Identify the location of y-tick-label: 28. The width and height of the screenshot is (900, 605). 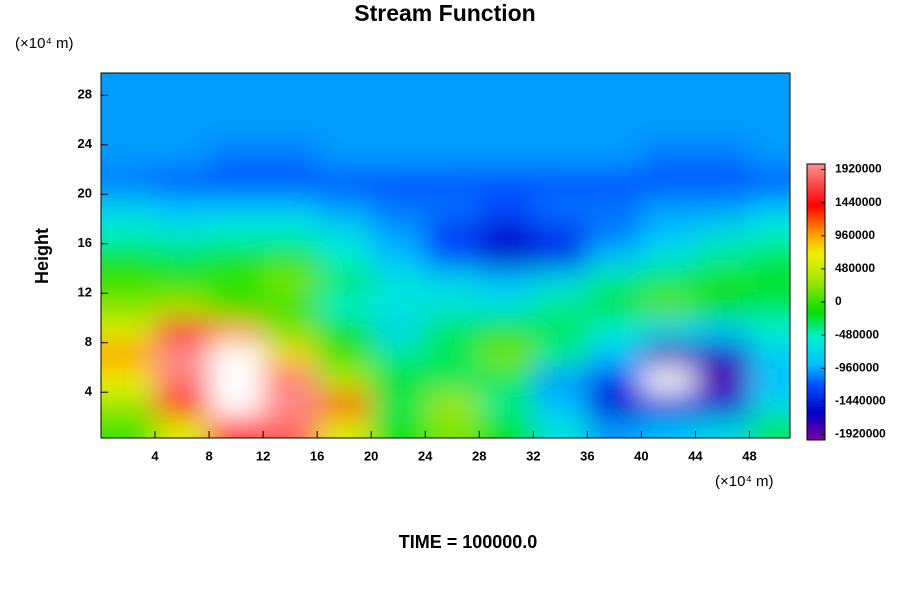
(85, 94).